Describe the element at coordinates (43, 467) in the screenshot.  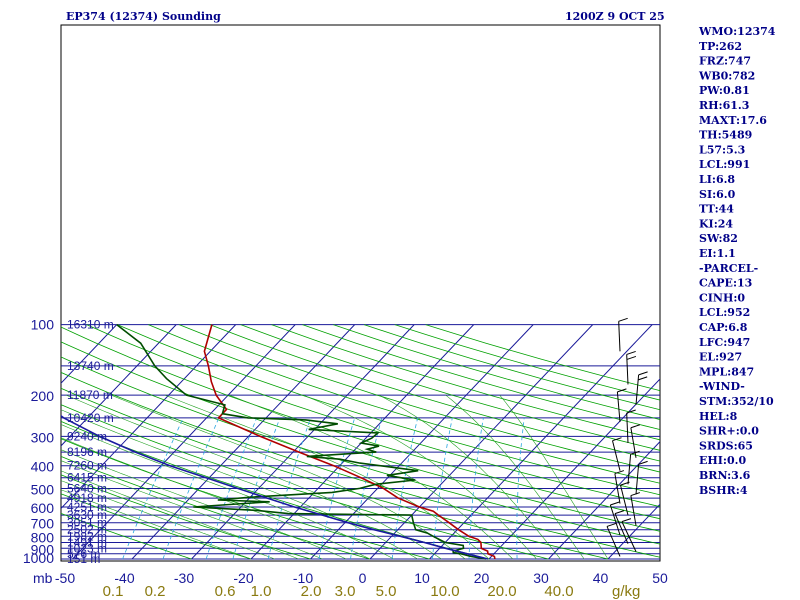
I see `pressure-label: 400` at that location.